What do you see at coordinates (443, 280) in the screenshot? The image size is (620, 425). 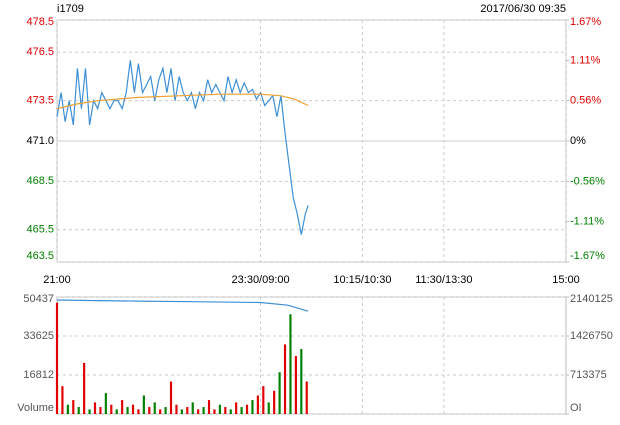 I see `x-tick-label: 11:30/13:30` at bounding box center [443, 280].